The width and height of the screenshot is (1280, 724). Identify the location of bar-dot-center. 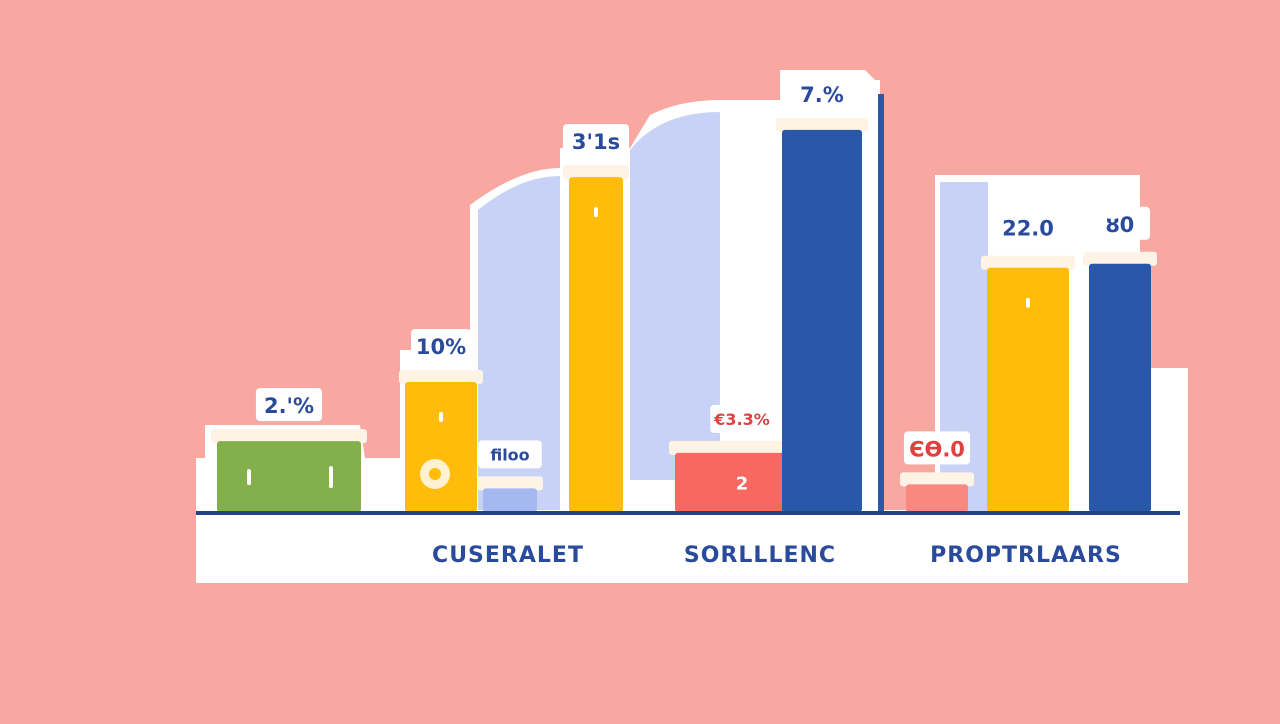
(435, 474).